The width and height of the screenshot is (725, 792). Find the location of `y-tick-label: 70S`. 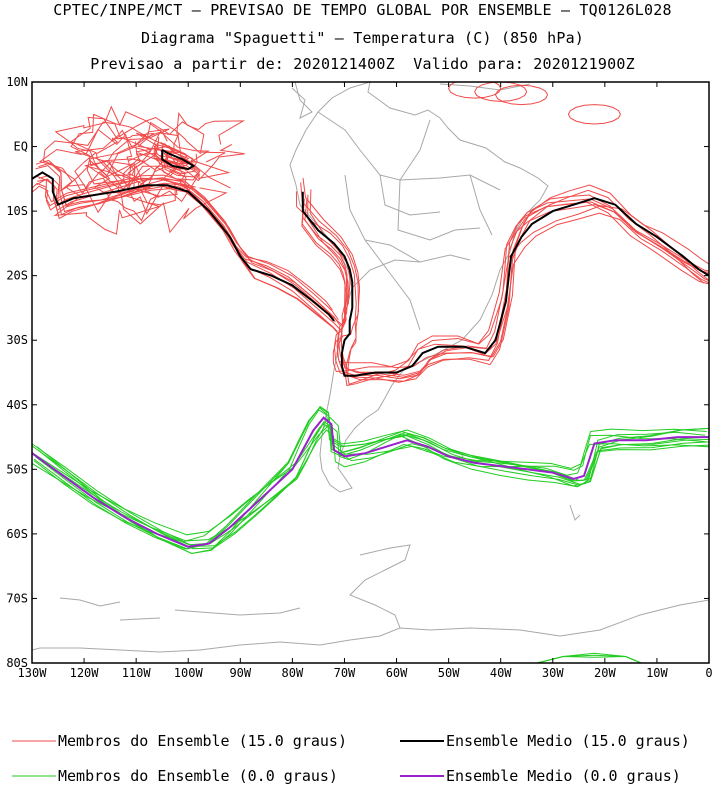

y-tick-label: 70S is located at coordinates (17, 598).